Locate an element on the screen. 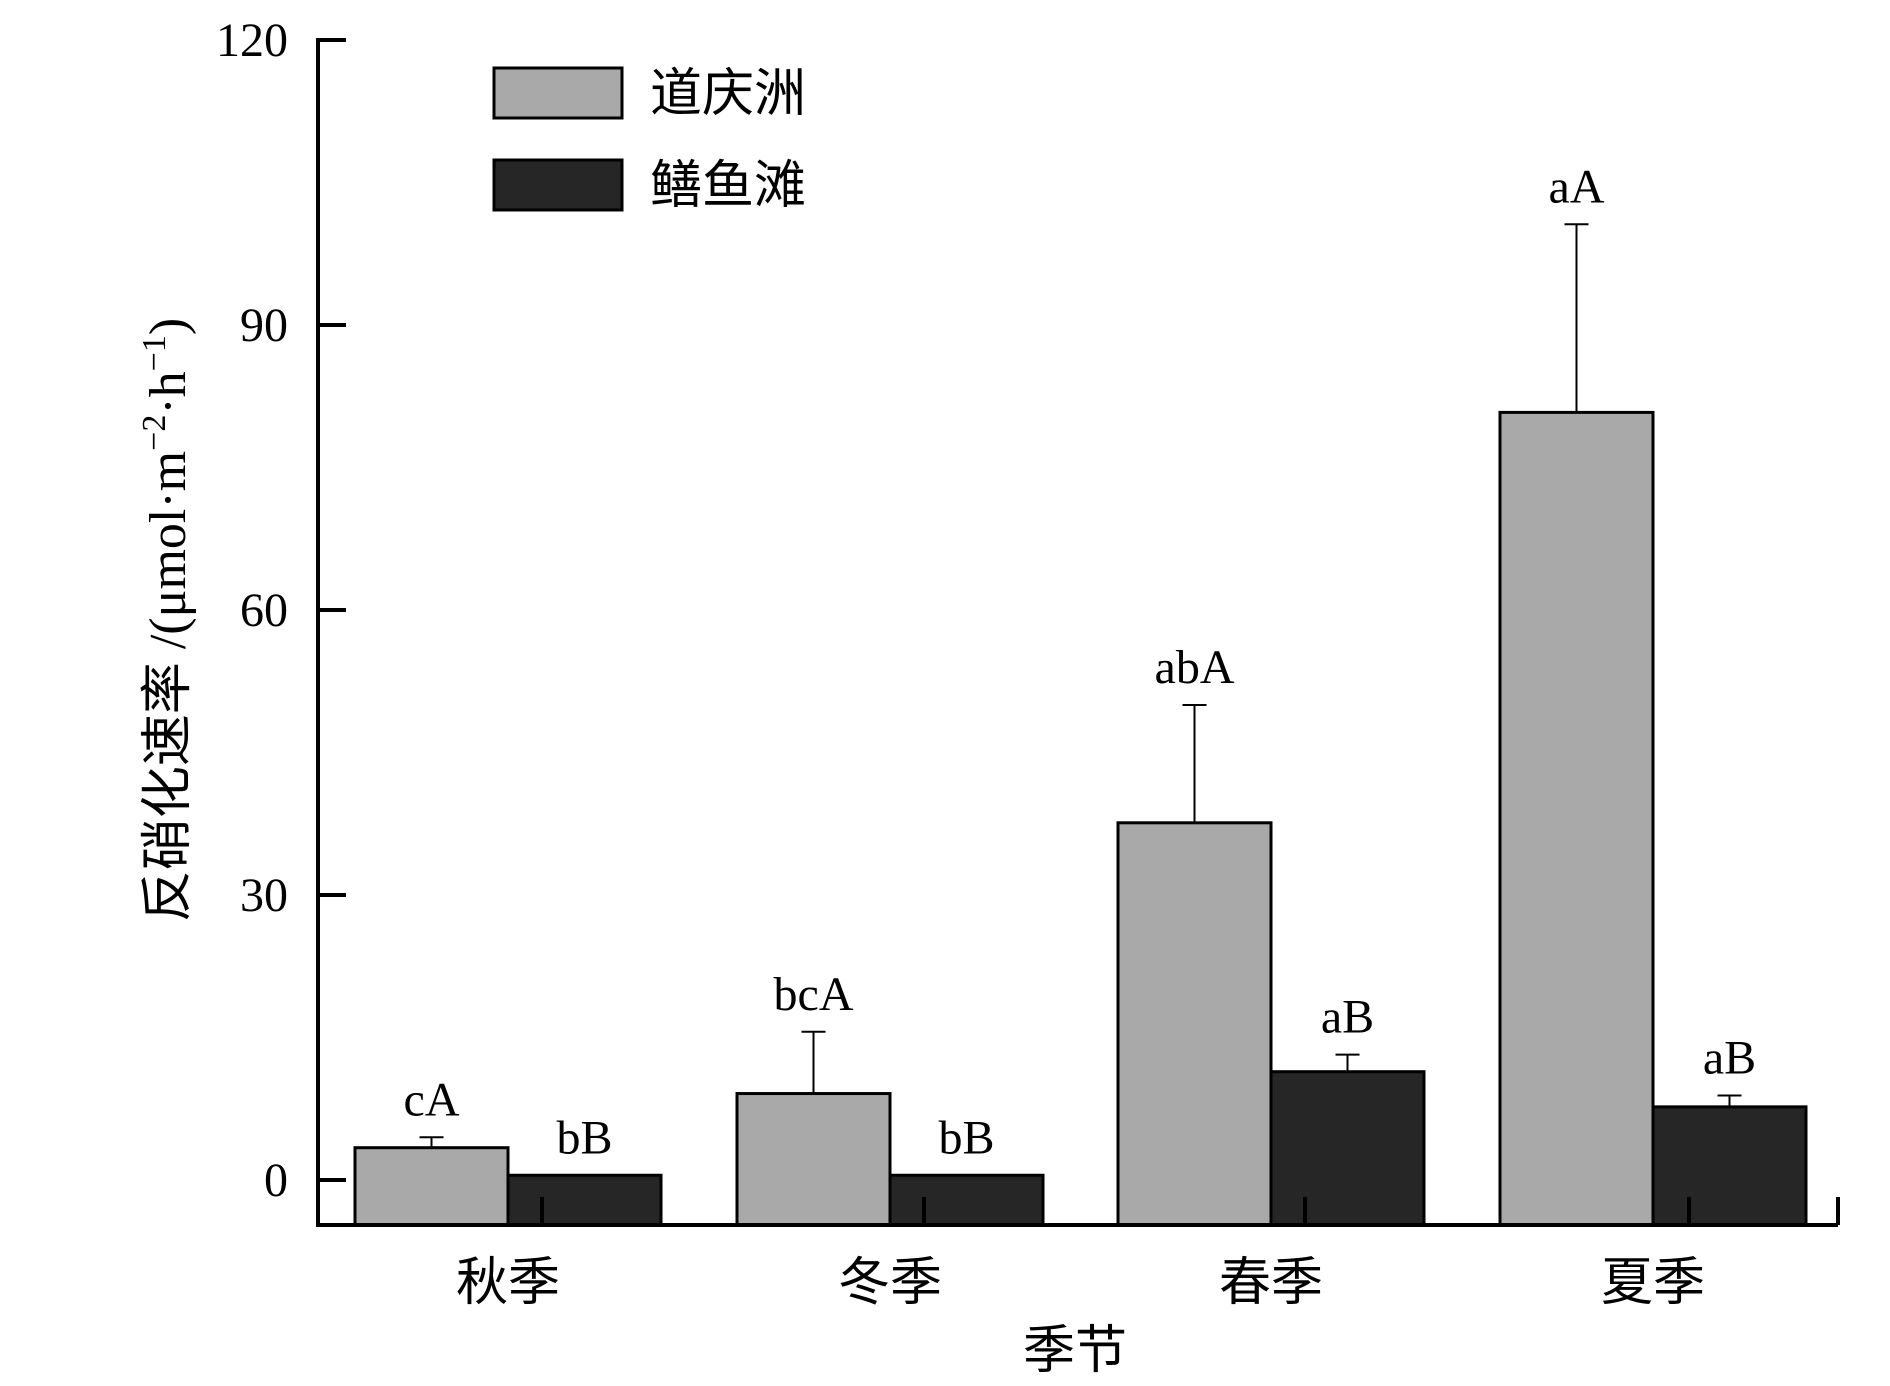  y-tick-label: 0 is located at coordinates (276, 1180).